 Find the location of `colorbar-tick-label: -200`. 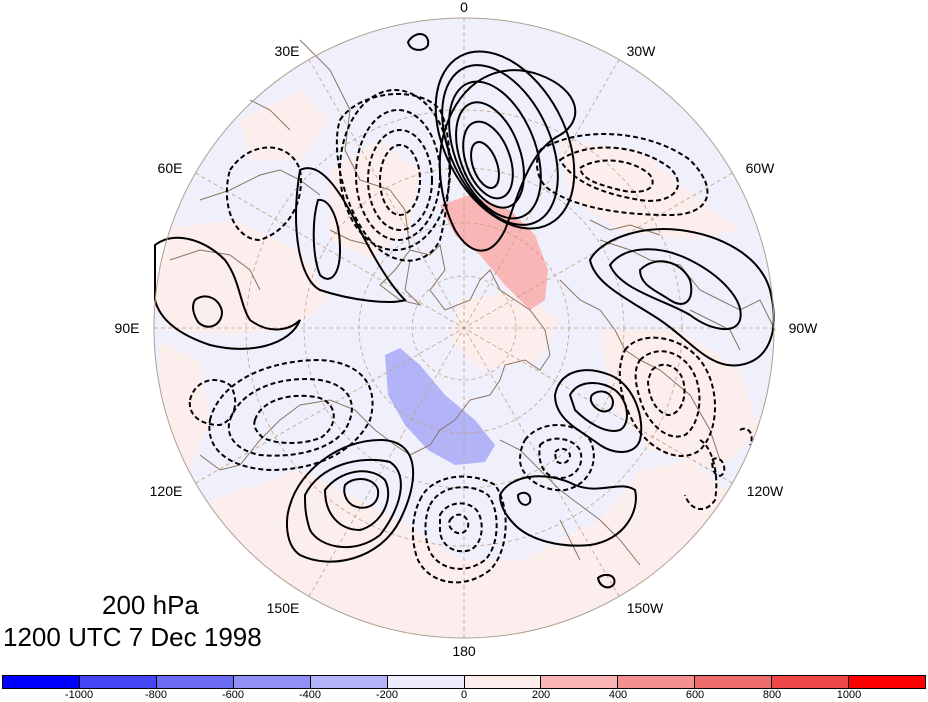

colorbar-tick-label: -200 is located at coordinates (387, 695).